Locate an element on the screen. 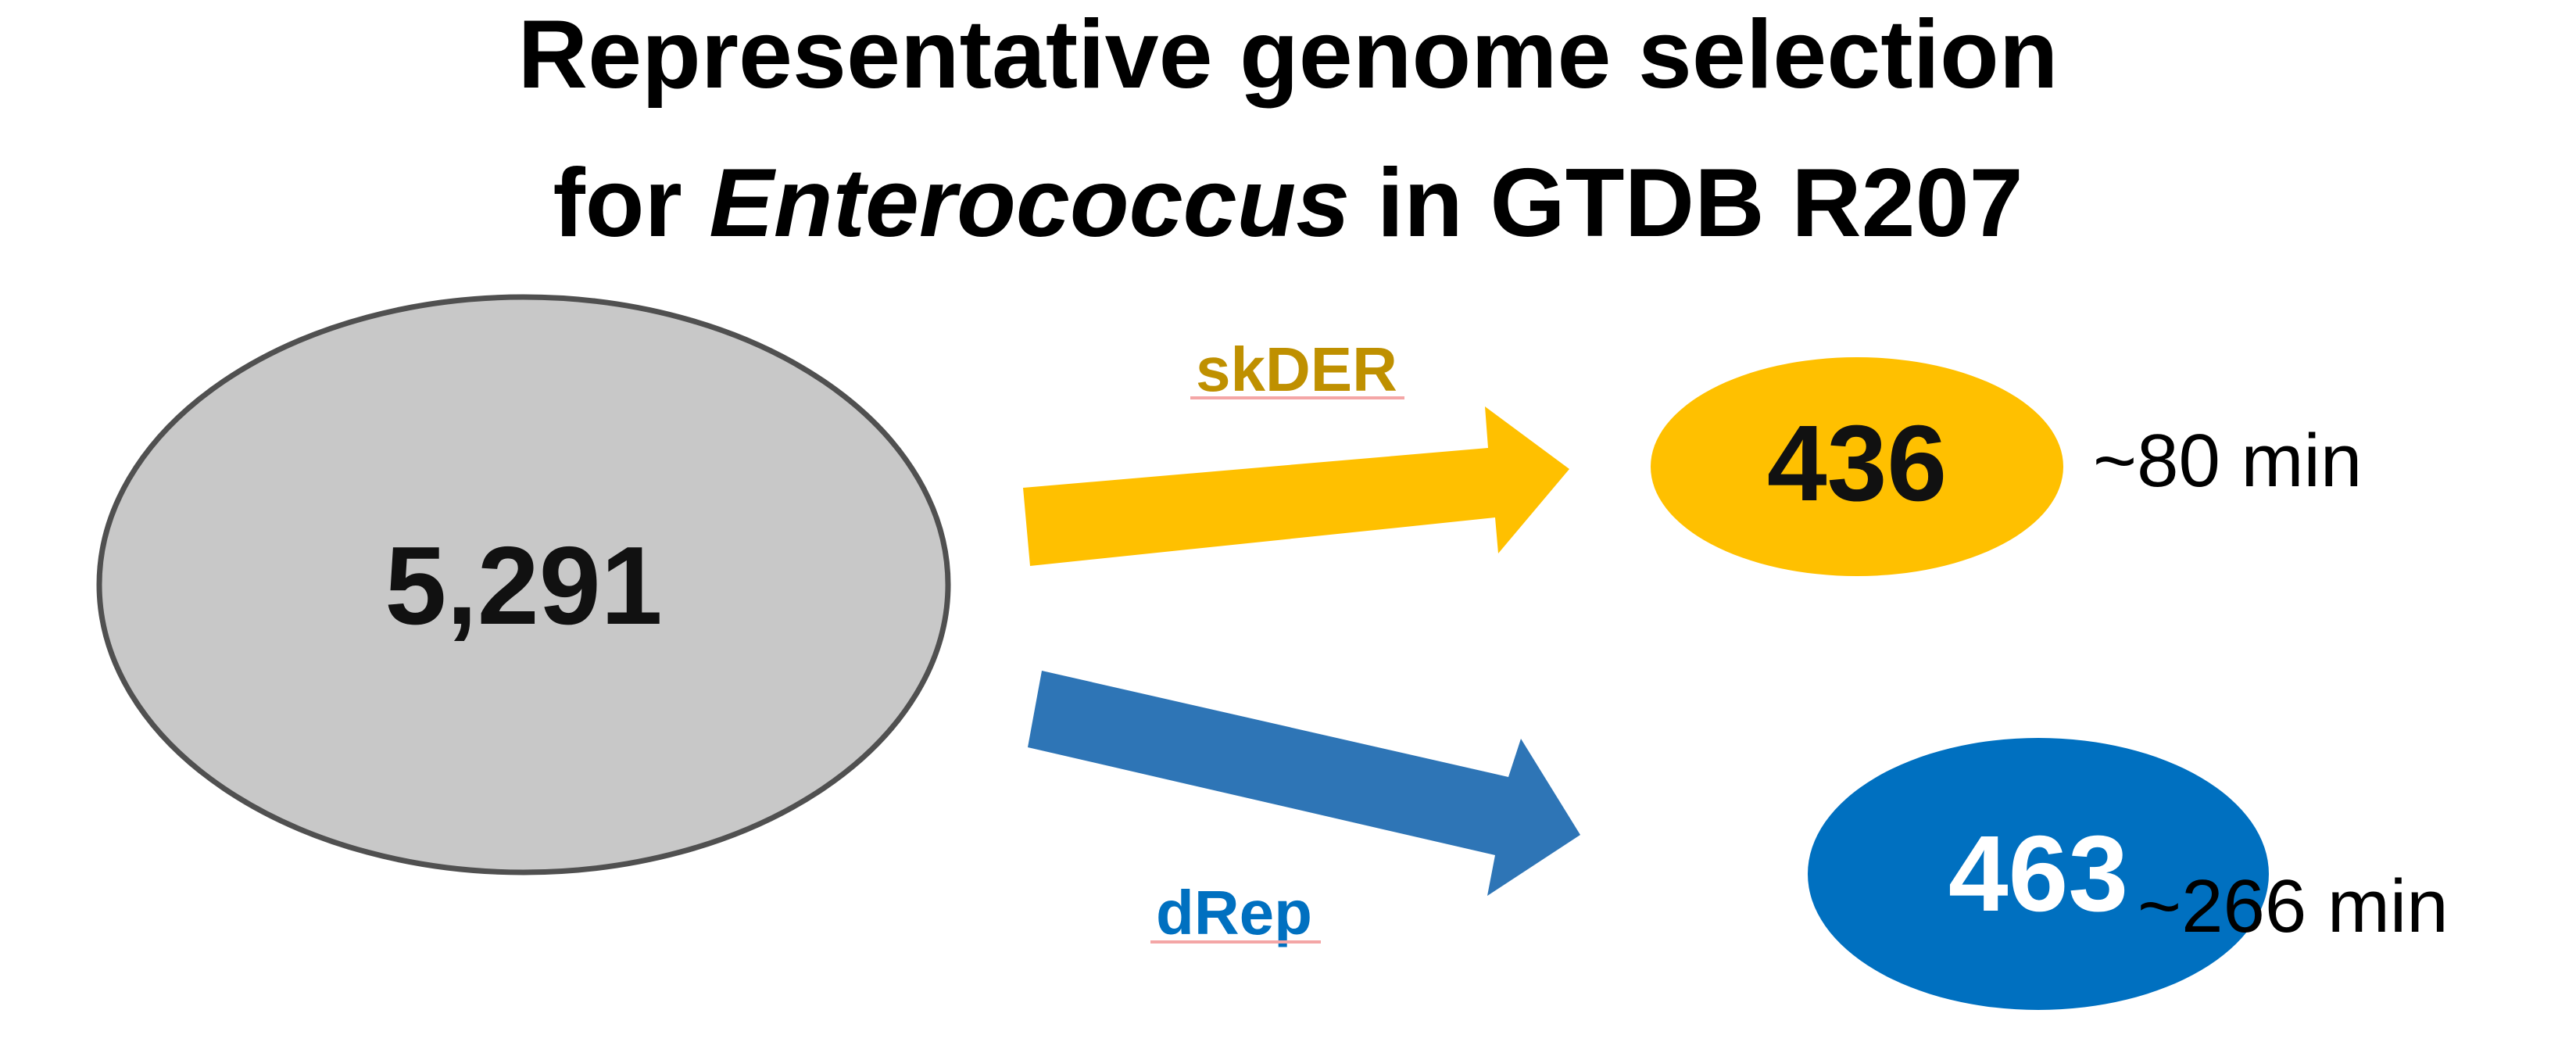 This screenshot has width=2576, height=1042. skder-label: skDER is located at coordinates (1296, 370).